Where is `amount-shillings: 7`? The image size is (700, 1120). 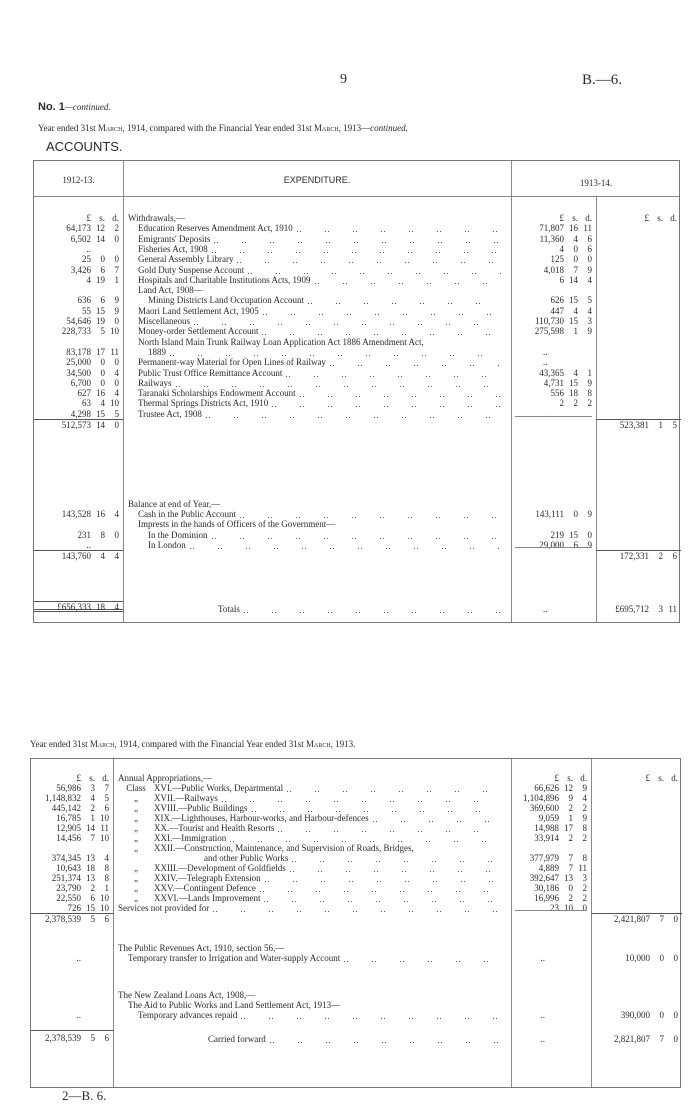
amount-shillings: 7 is located at coordinates (576, 269).